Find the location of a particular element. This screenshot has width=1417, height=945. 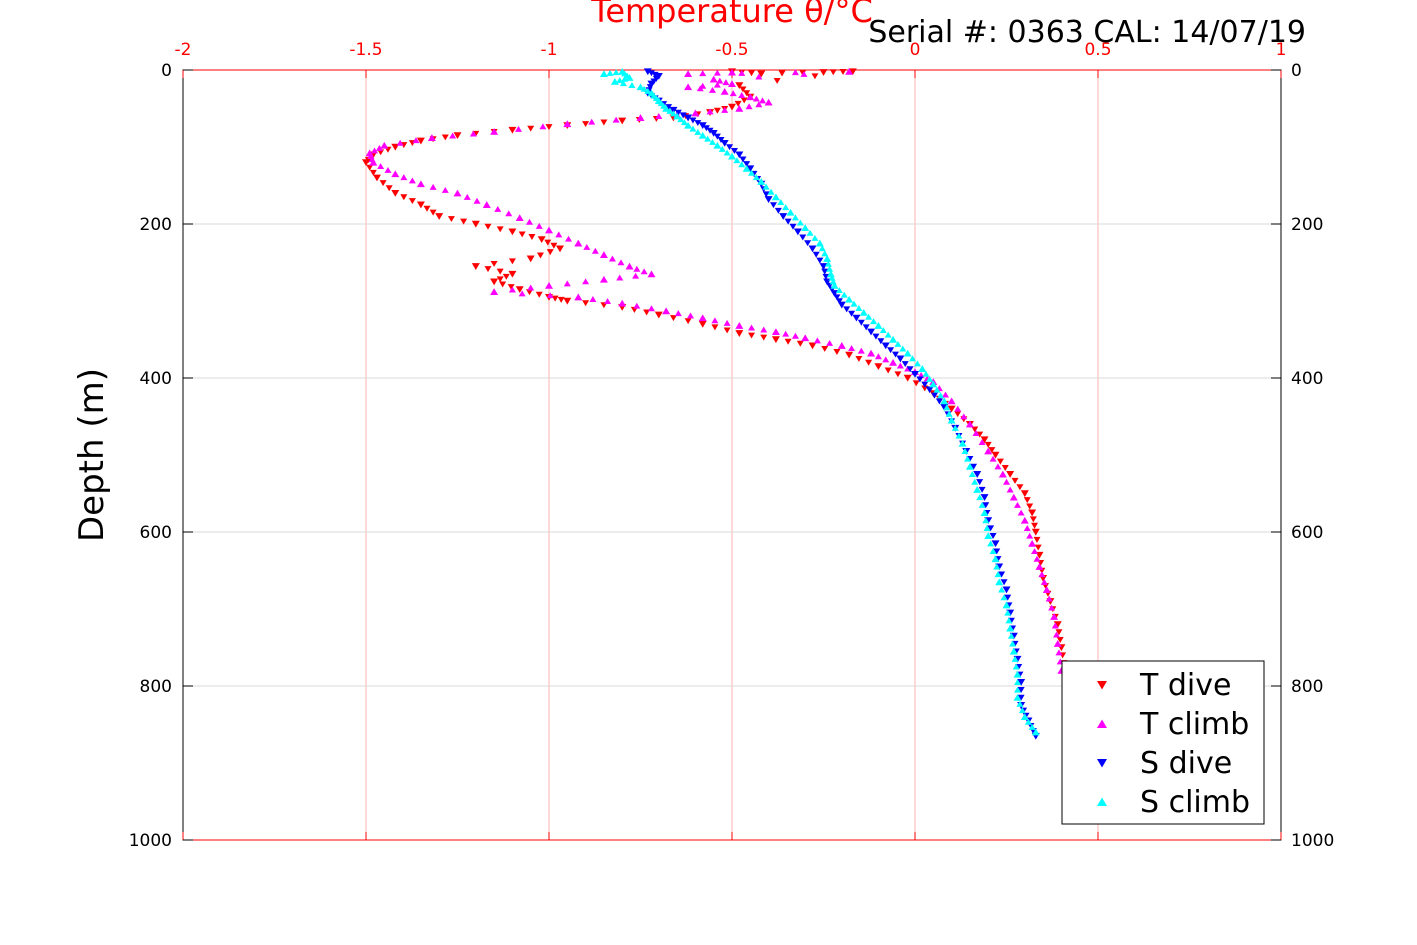

y-tick-label-right: 400 is located at coordinates (1307, 379).